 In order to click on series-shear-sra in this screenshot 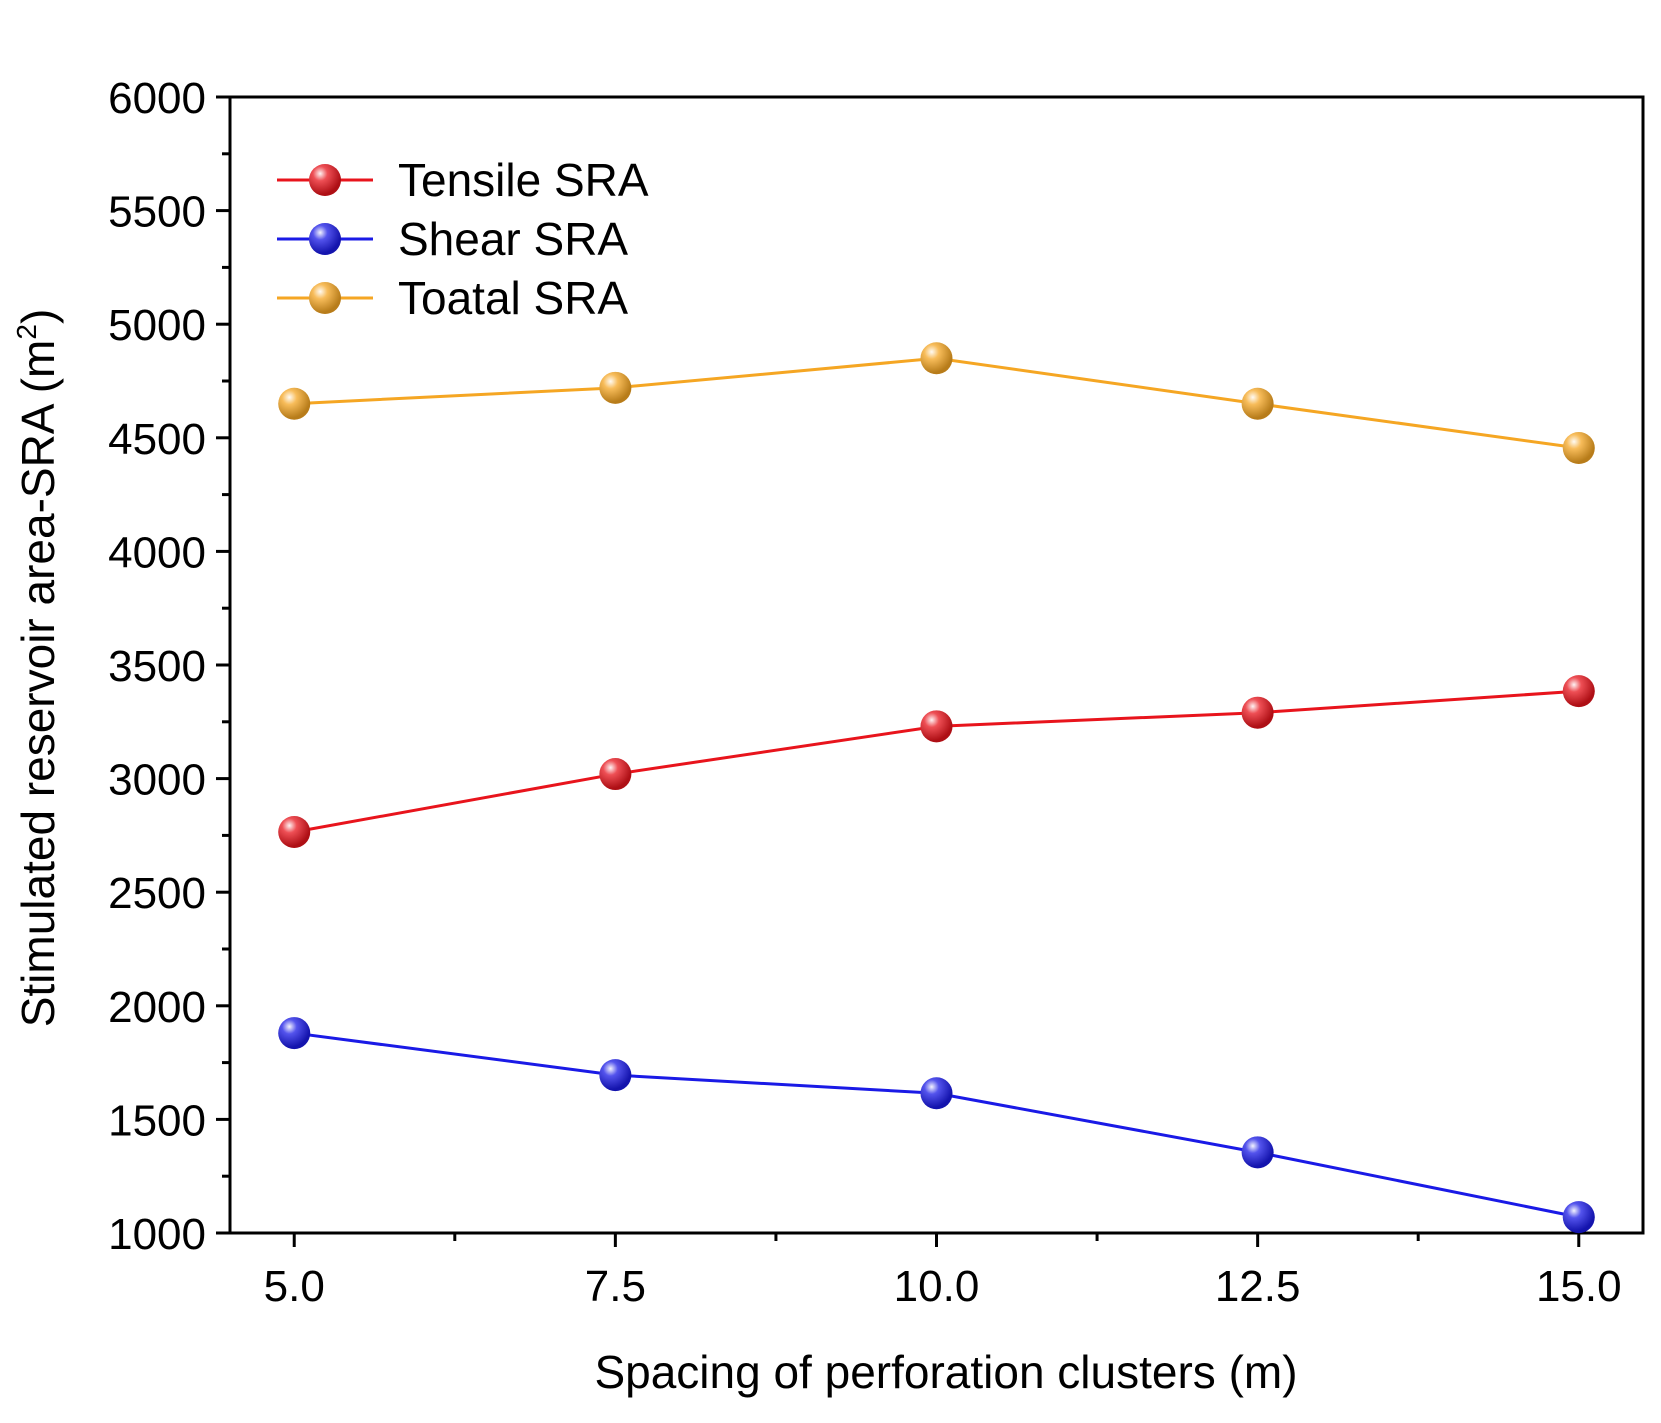, I will do `click(936, 1125)`.